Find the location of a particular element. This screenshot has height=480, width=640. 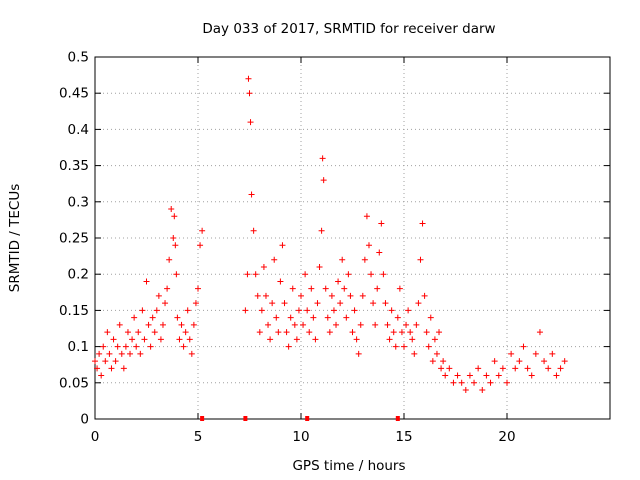

y-tick-label: 0.15 is located at coordinates (74, 311).